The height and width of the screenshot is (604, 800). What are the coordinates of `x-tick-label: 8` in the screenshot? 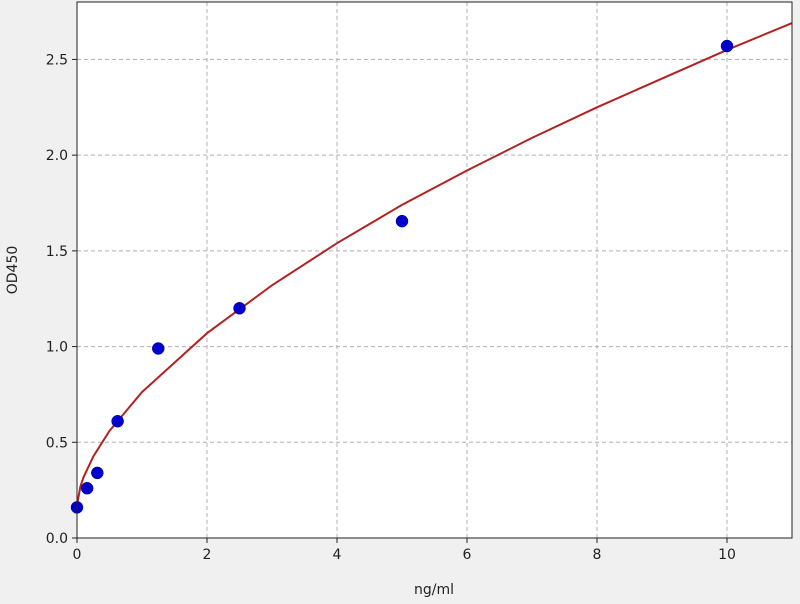 It's located at (597, 555).